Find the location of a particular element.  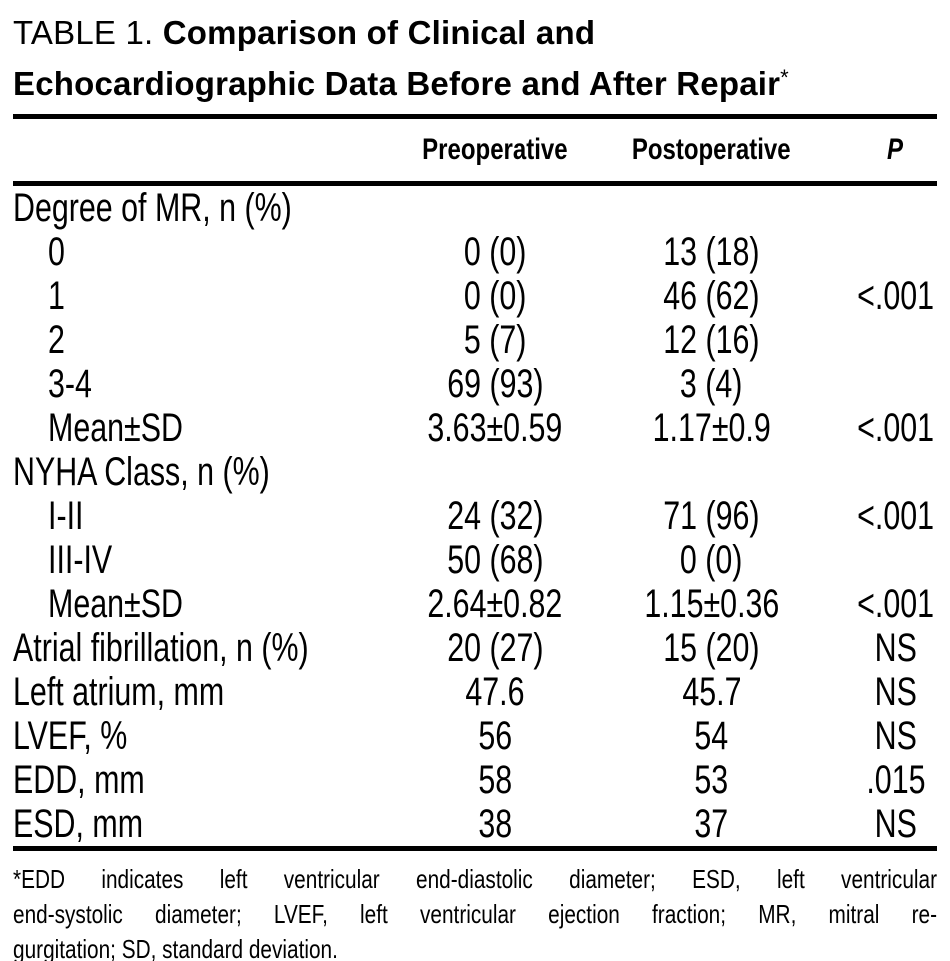

preoperative-value: 47.6 is located at coordinates (495, 692).